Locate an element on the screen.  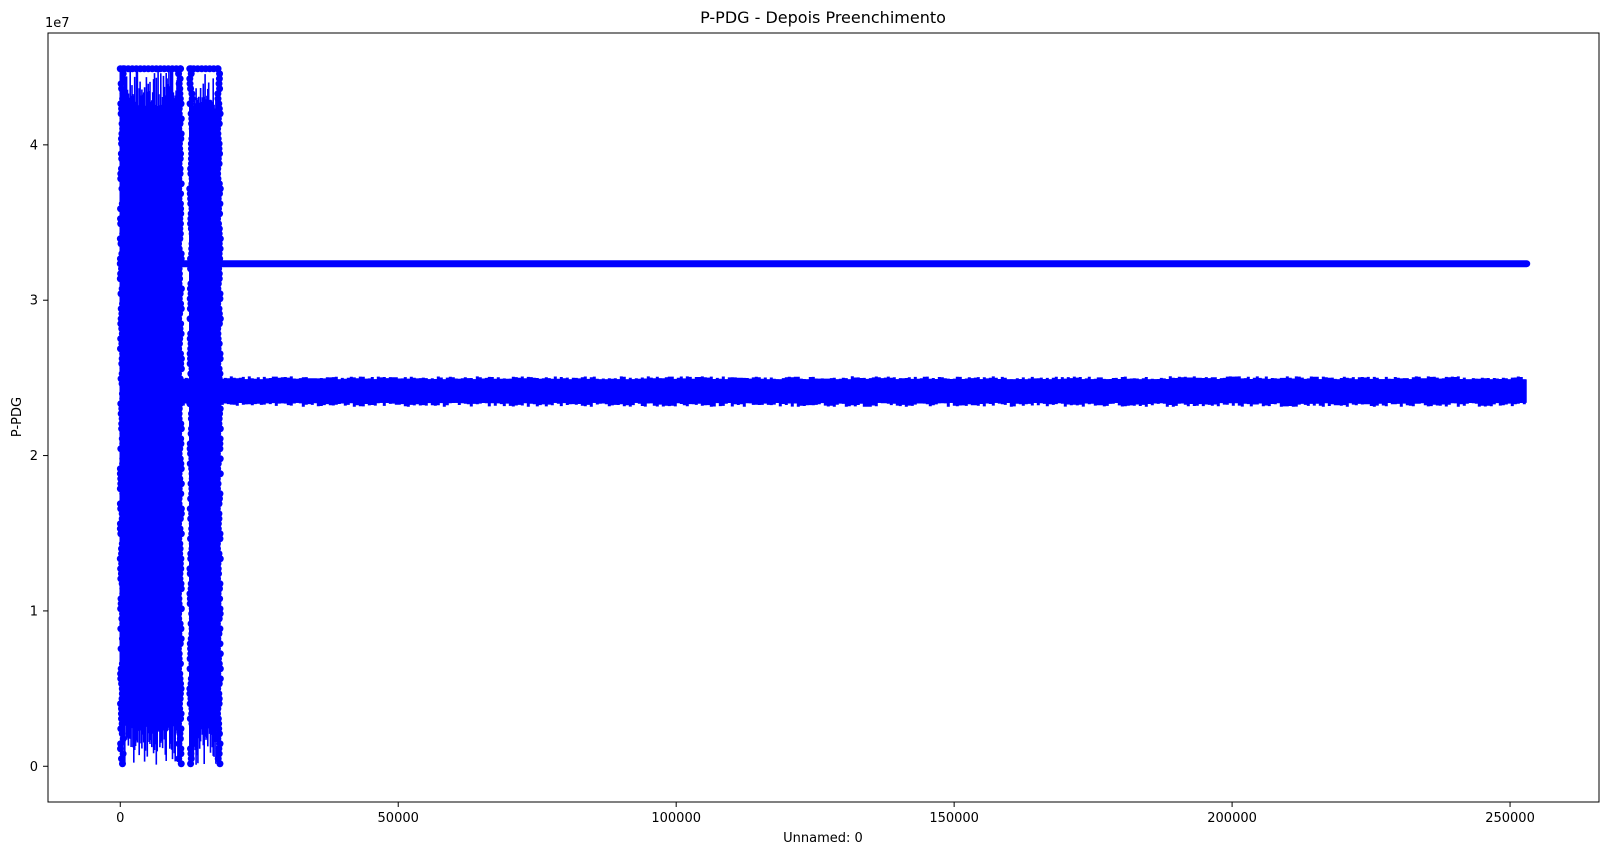
x-tick-label: 200000 is located at coordinates (1232, 818).